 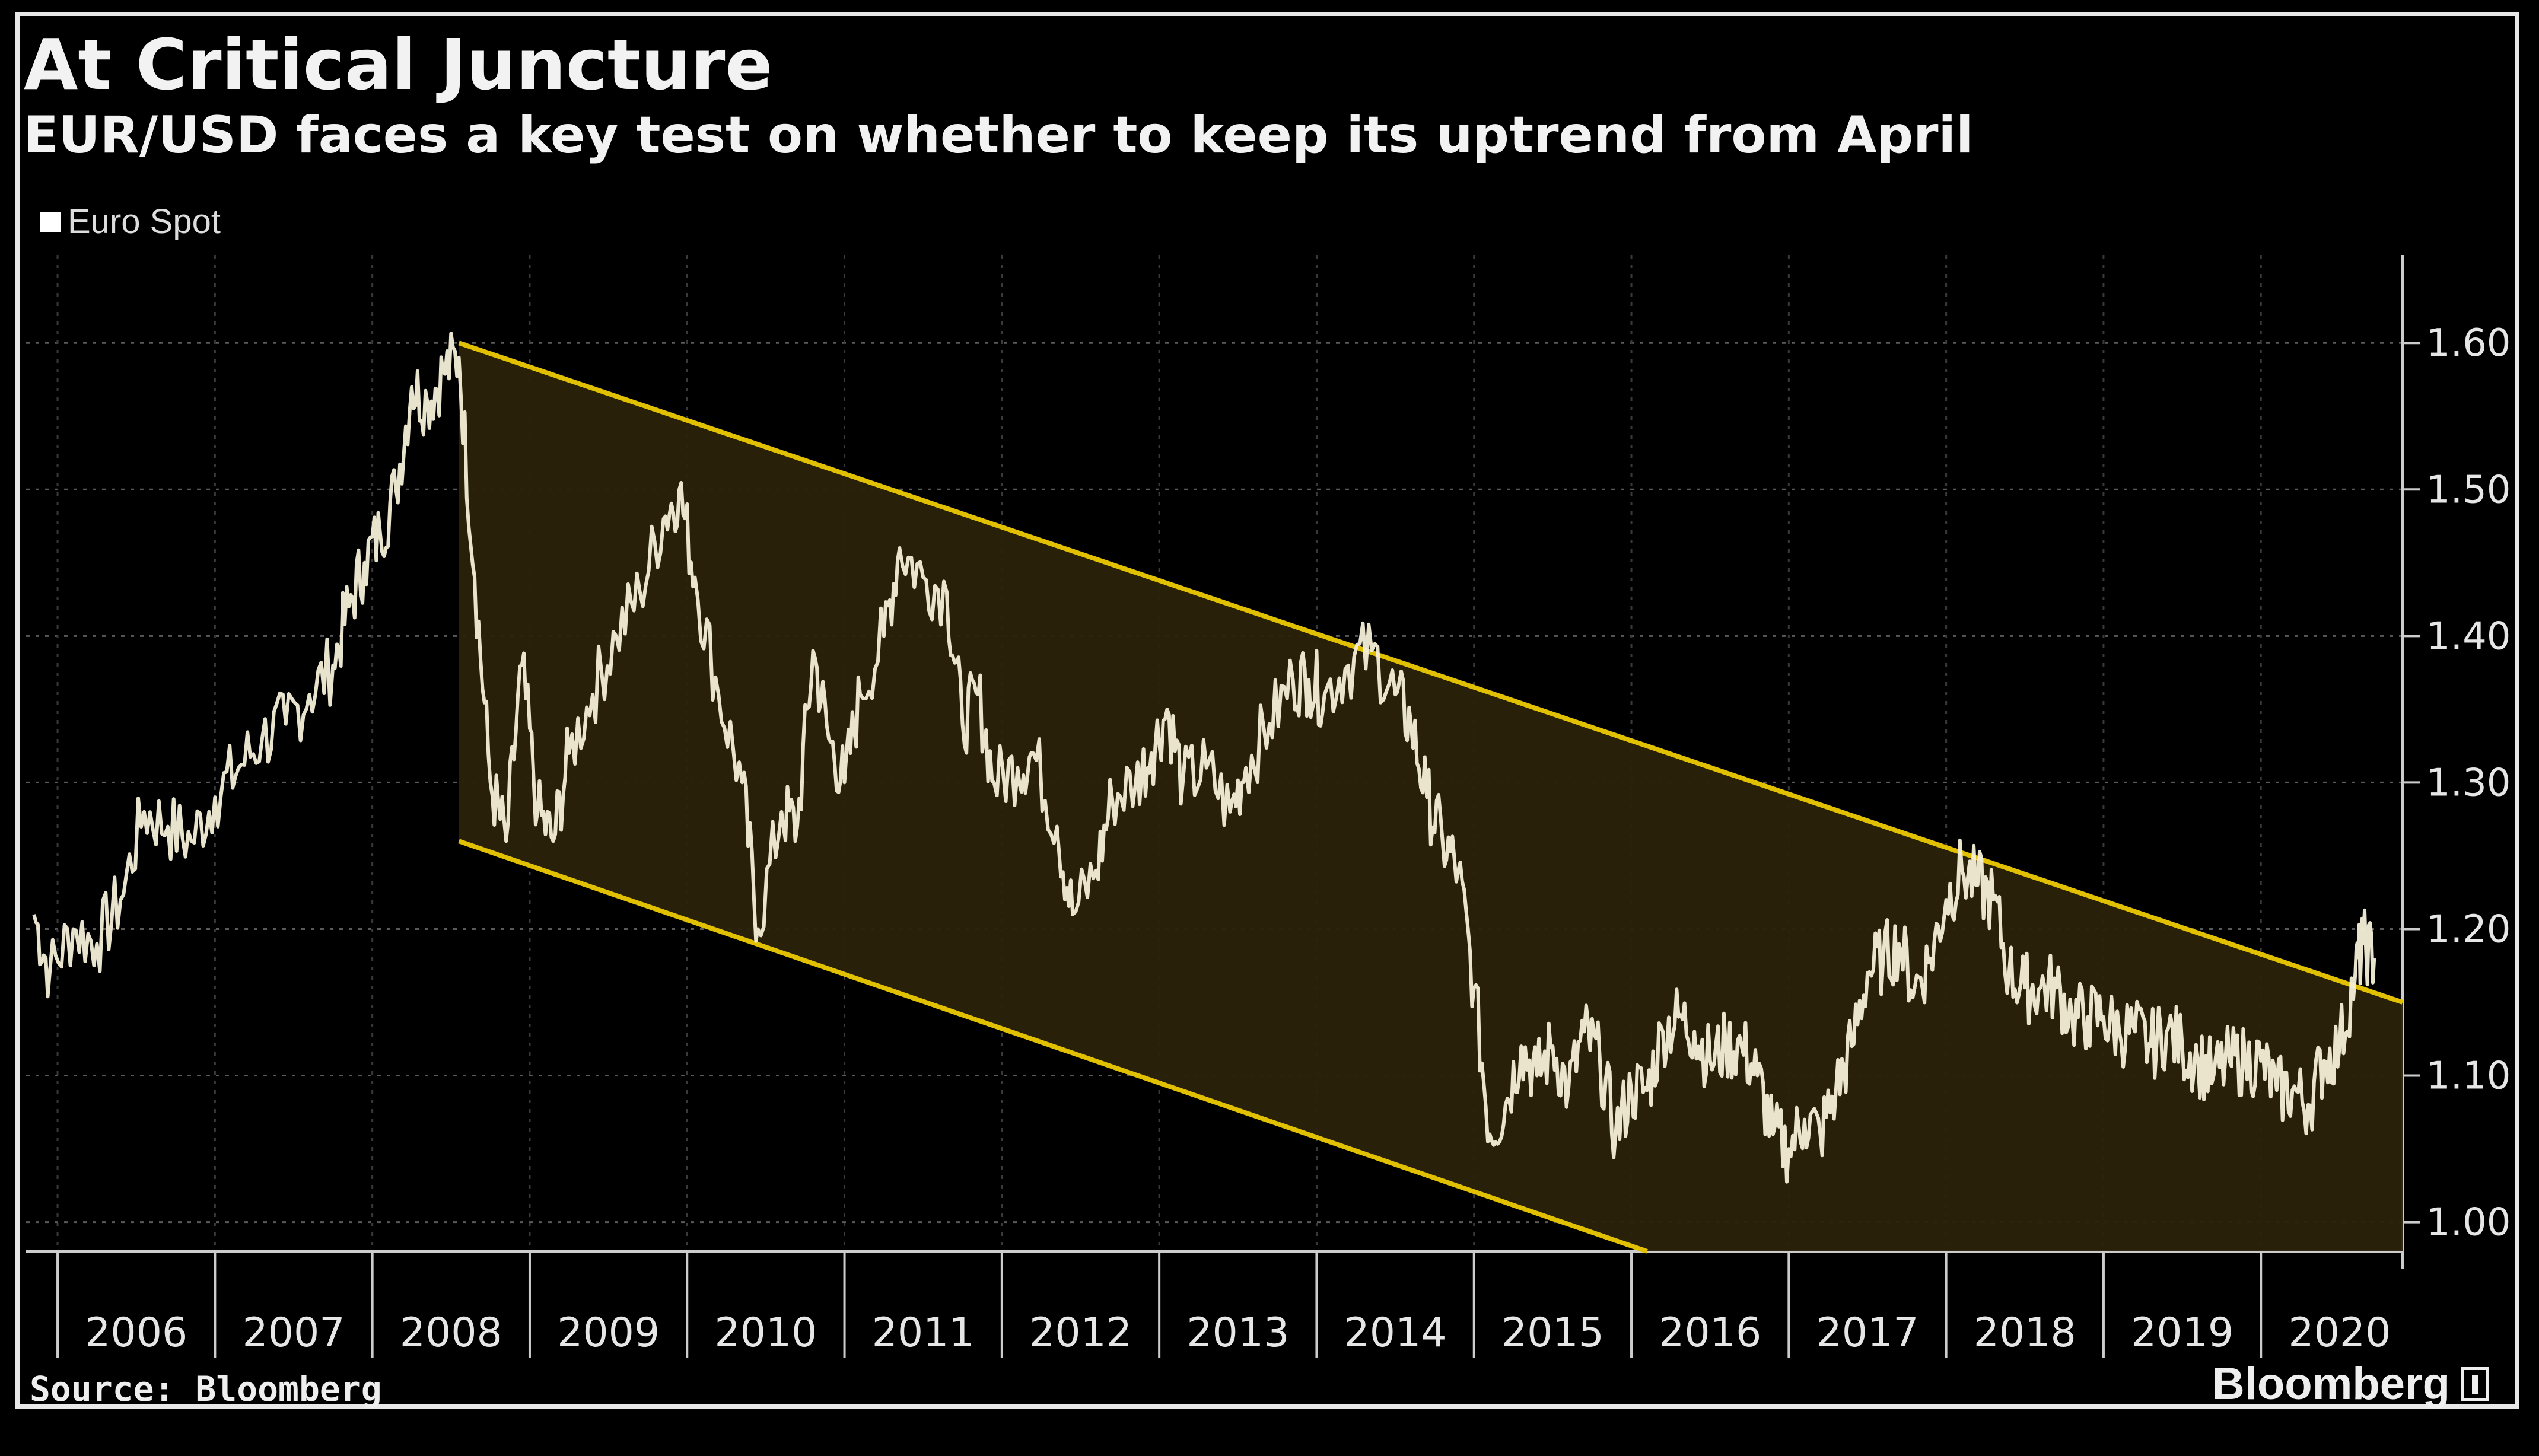 I want to click on source-note: Source: Bloomberg, so click(x=206, y=1389).